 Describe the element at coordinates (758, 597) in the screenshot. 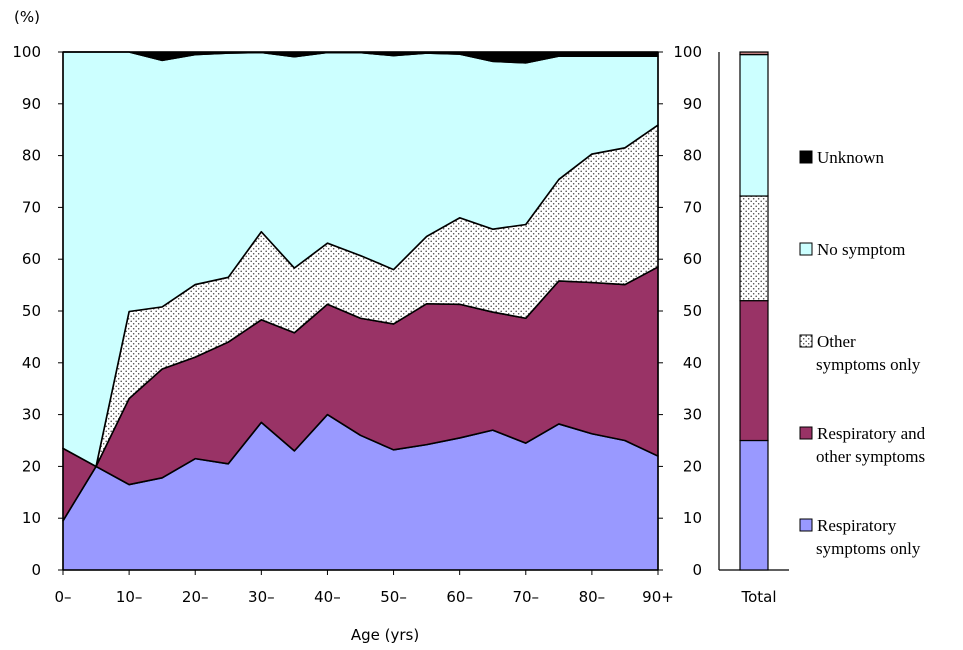

I see `total-bar-label: Total` at that location.